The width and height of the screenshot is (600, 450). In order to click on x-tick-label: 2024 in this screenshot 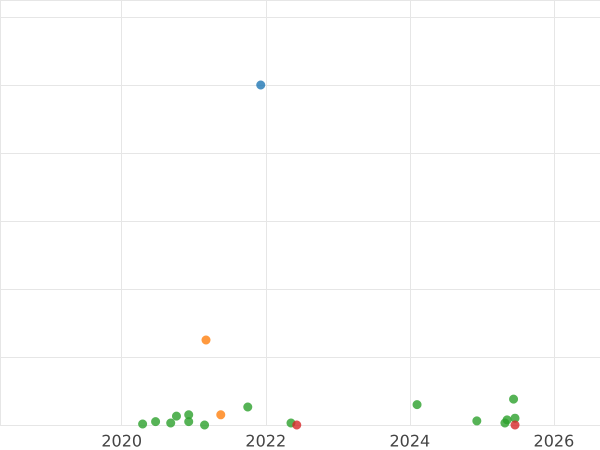, I will do `click(409, 441)`.